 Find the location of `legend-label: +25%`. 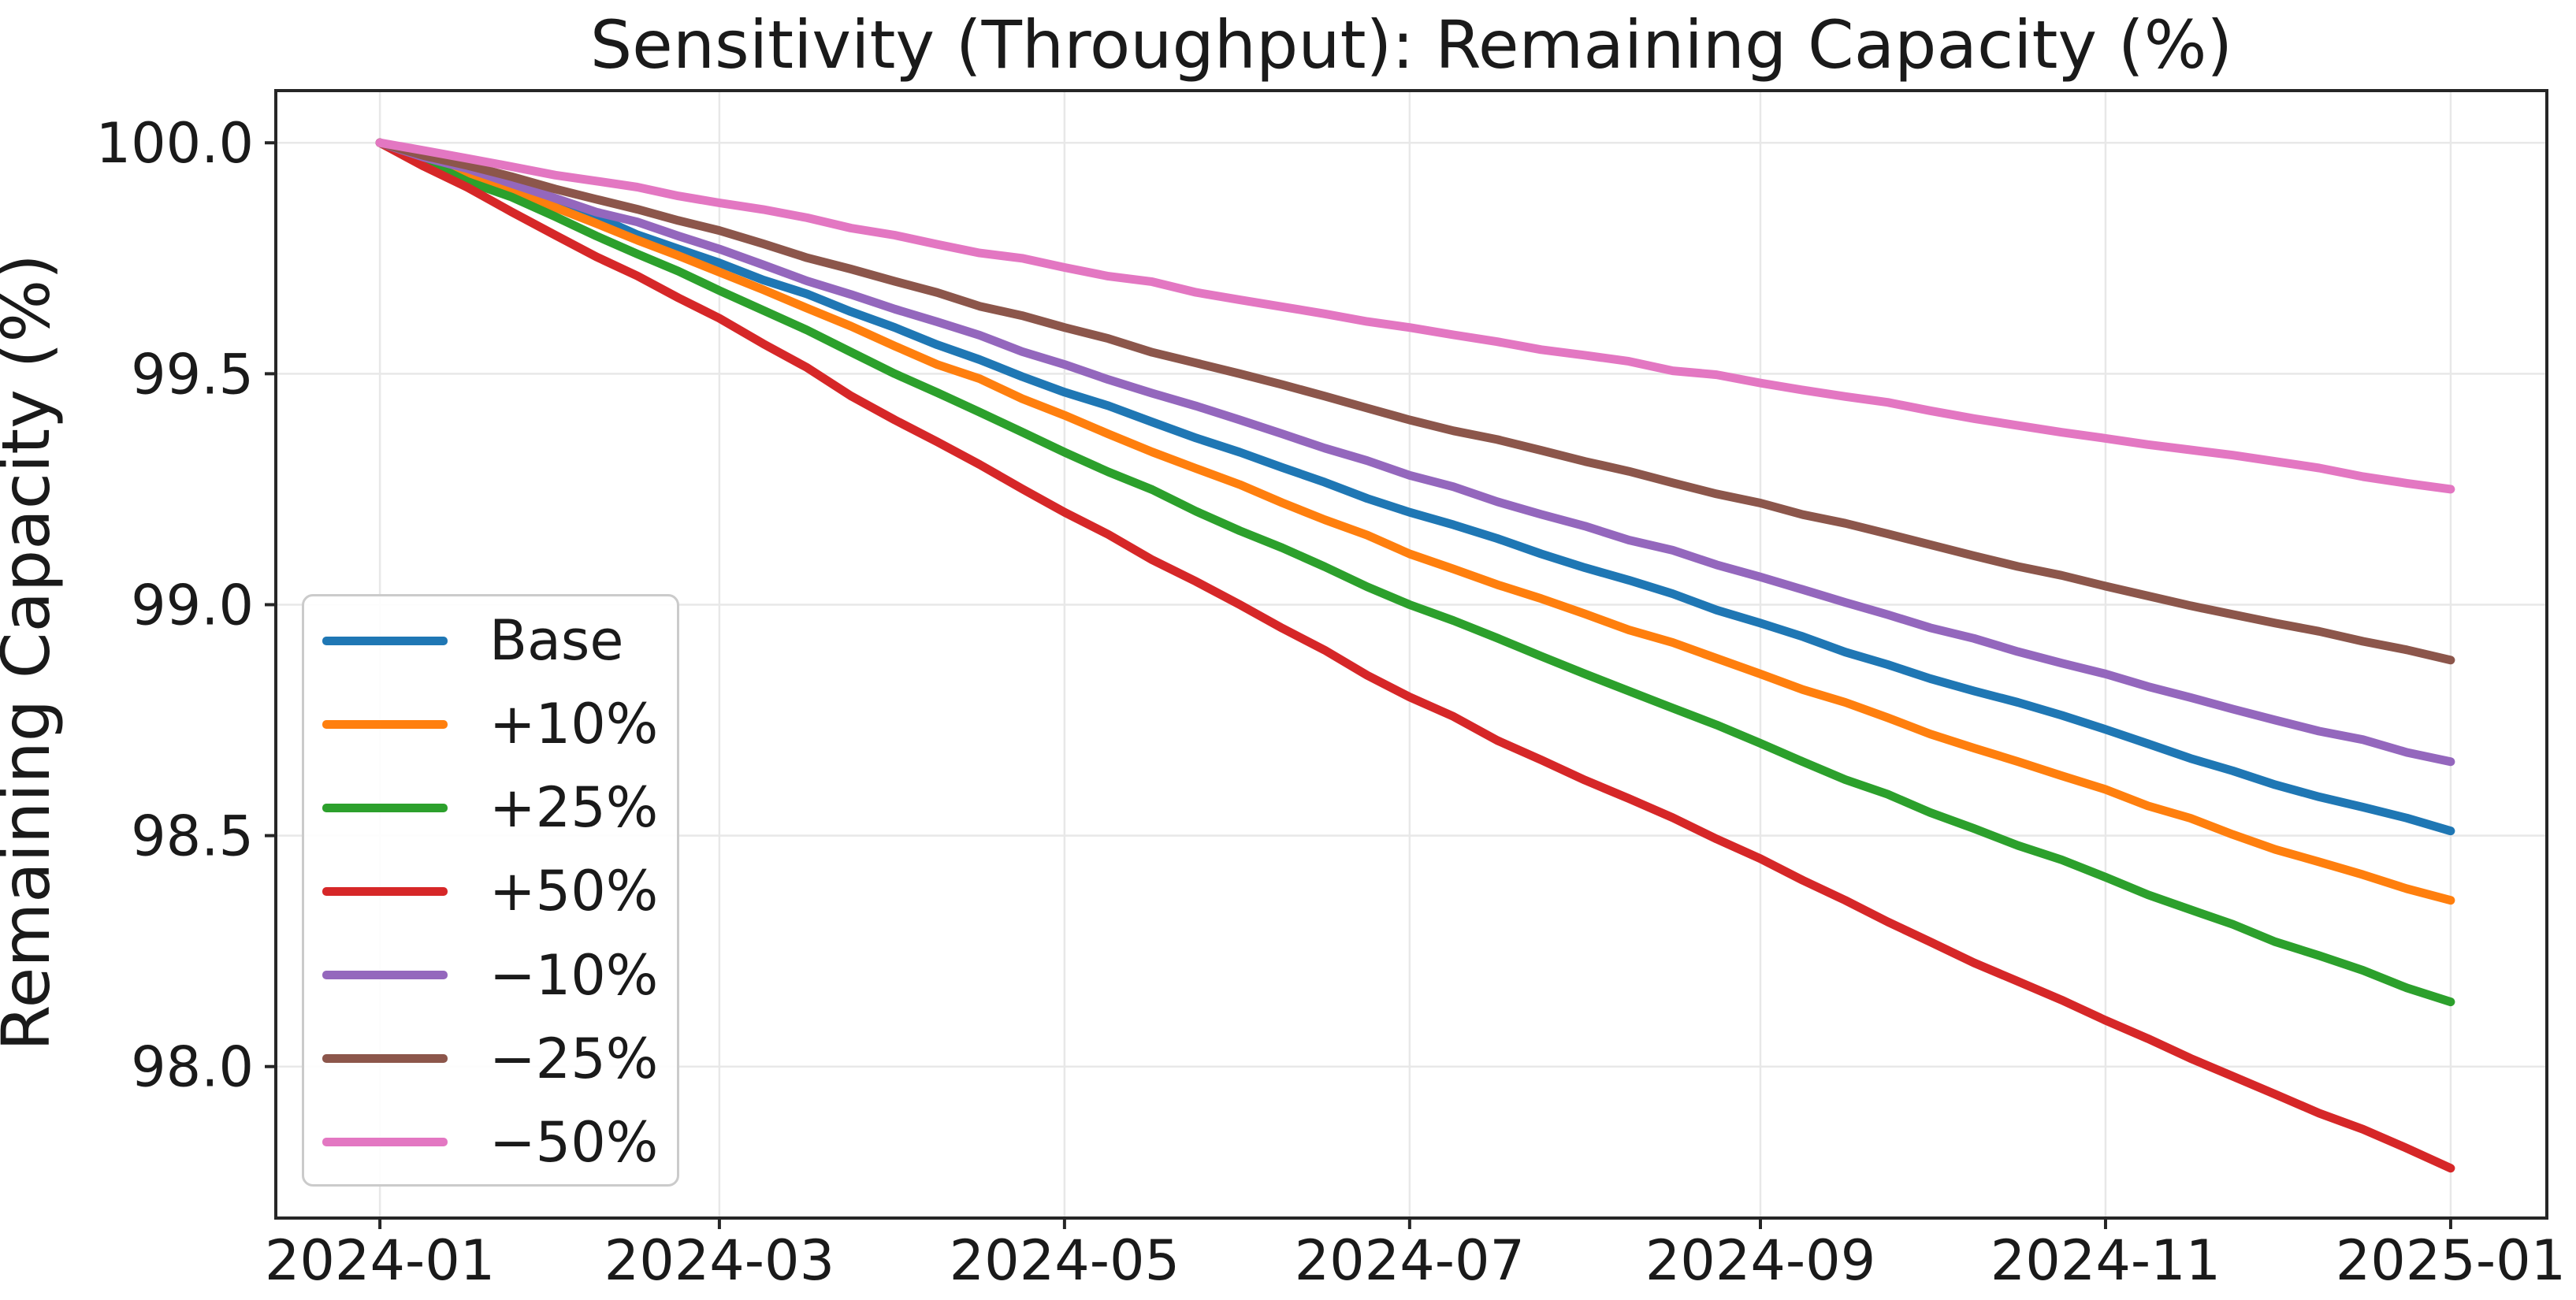

legend-label: +25% is located at coordinates (574, 808).